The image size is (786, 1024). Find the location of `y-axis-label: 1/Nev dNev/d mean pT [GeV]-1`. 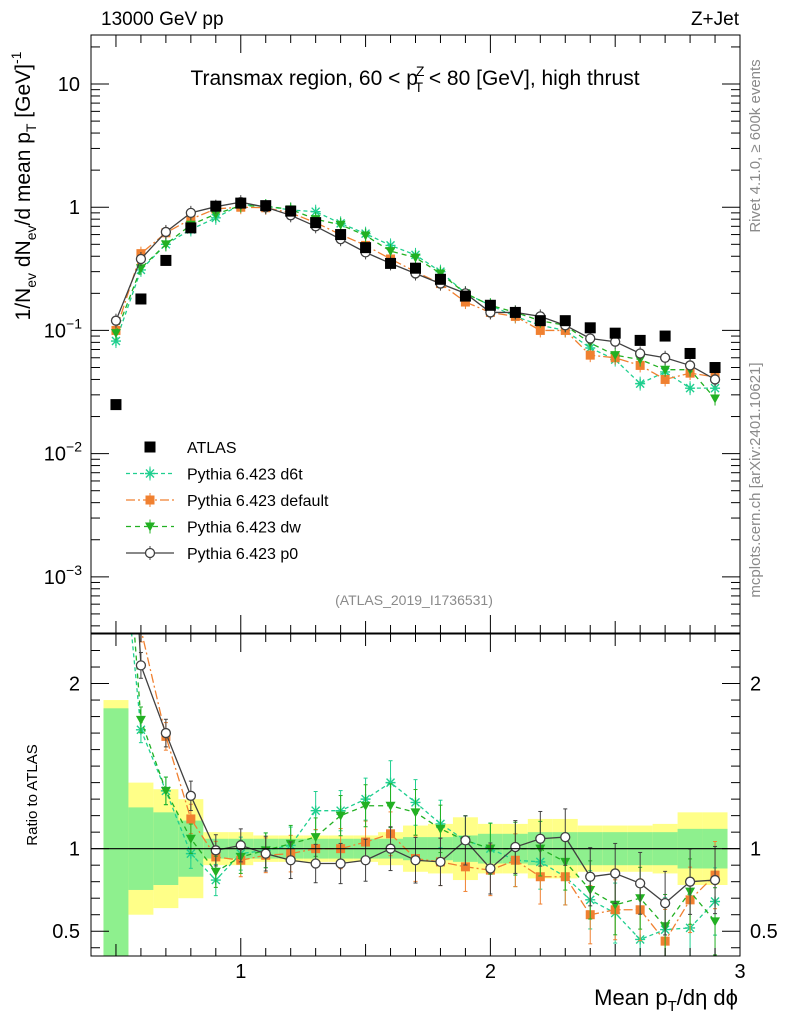

y-axis-label: 1/Nev dNev/d mean pT [GeV]-1 is located at coordinates (23, 185).